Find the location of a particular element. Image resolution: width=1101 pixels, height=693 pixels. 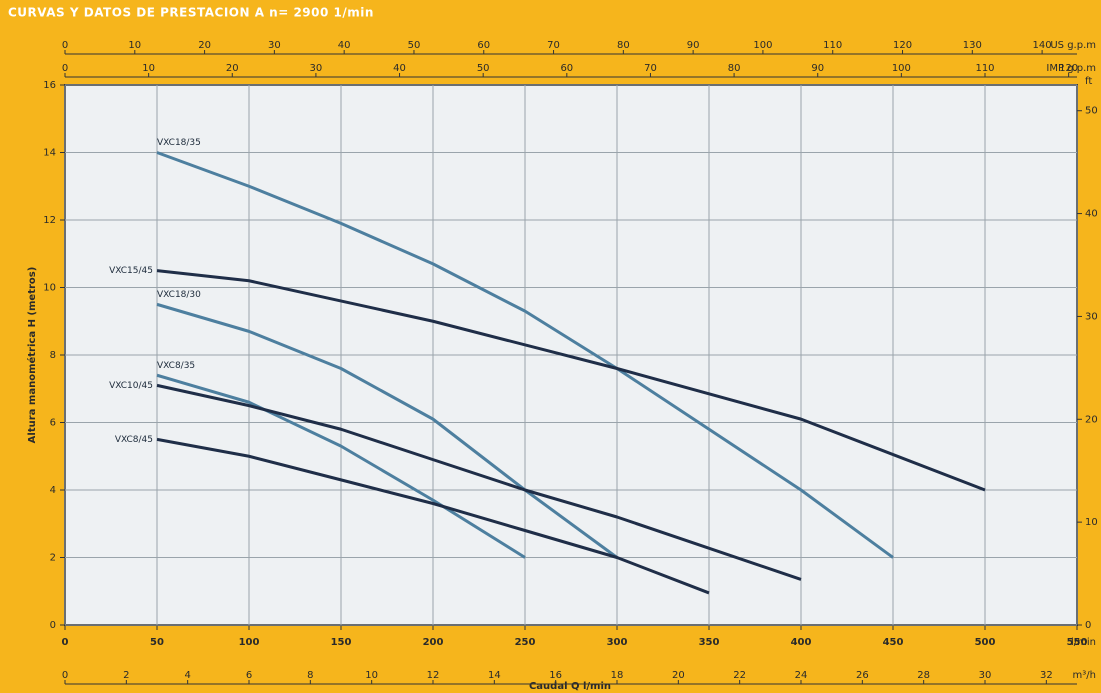

y2-tick-label: 30 is located at coordinates (1091, 316).